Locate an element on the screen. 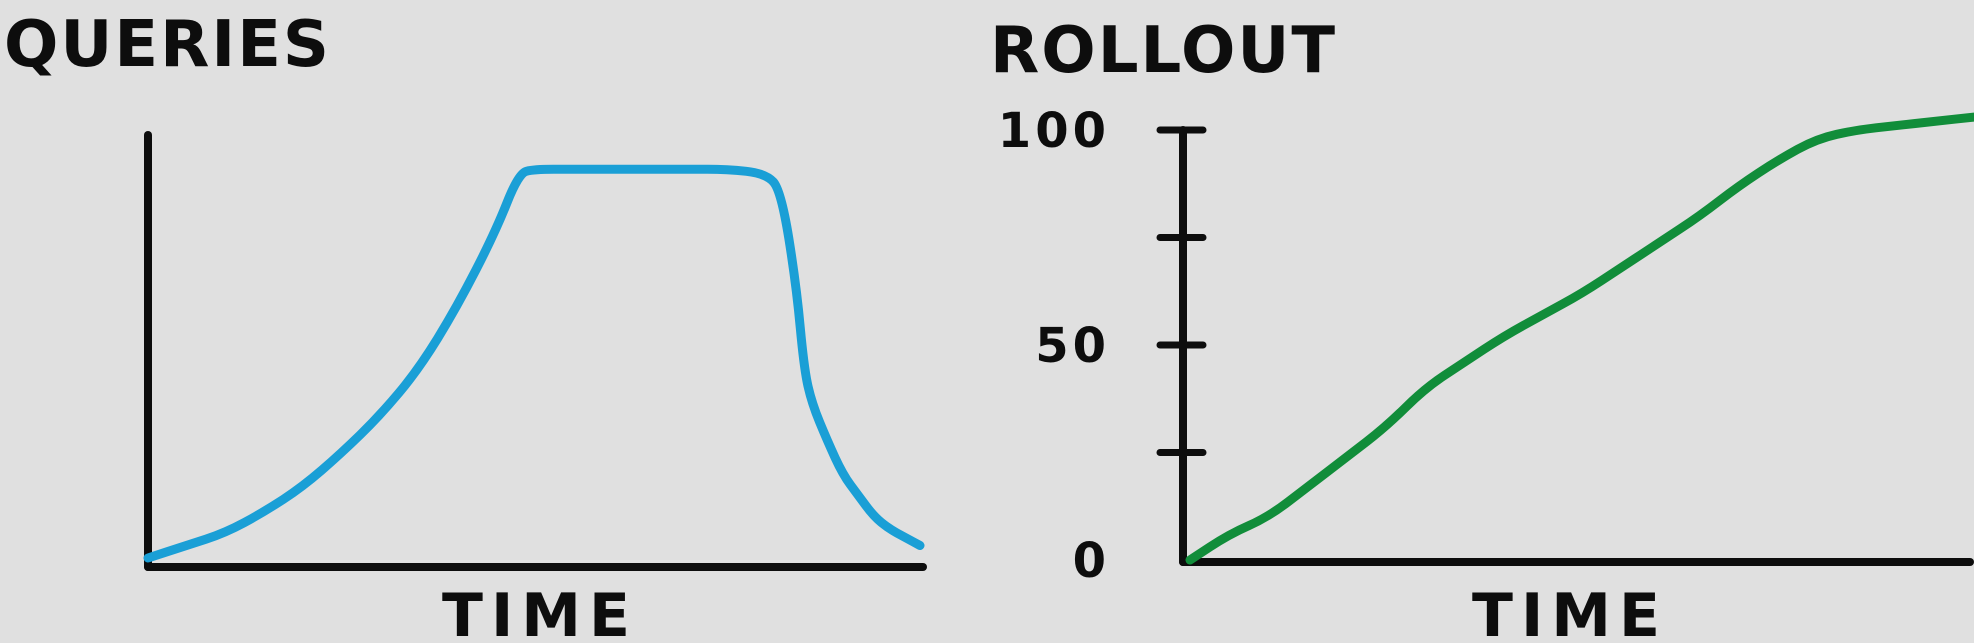  queries-chart-title: QUERIES is located at coordinates (167, 45).